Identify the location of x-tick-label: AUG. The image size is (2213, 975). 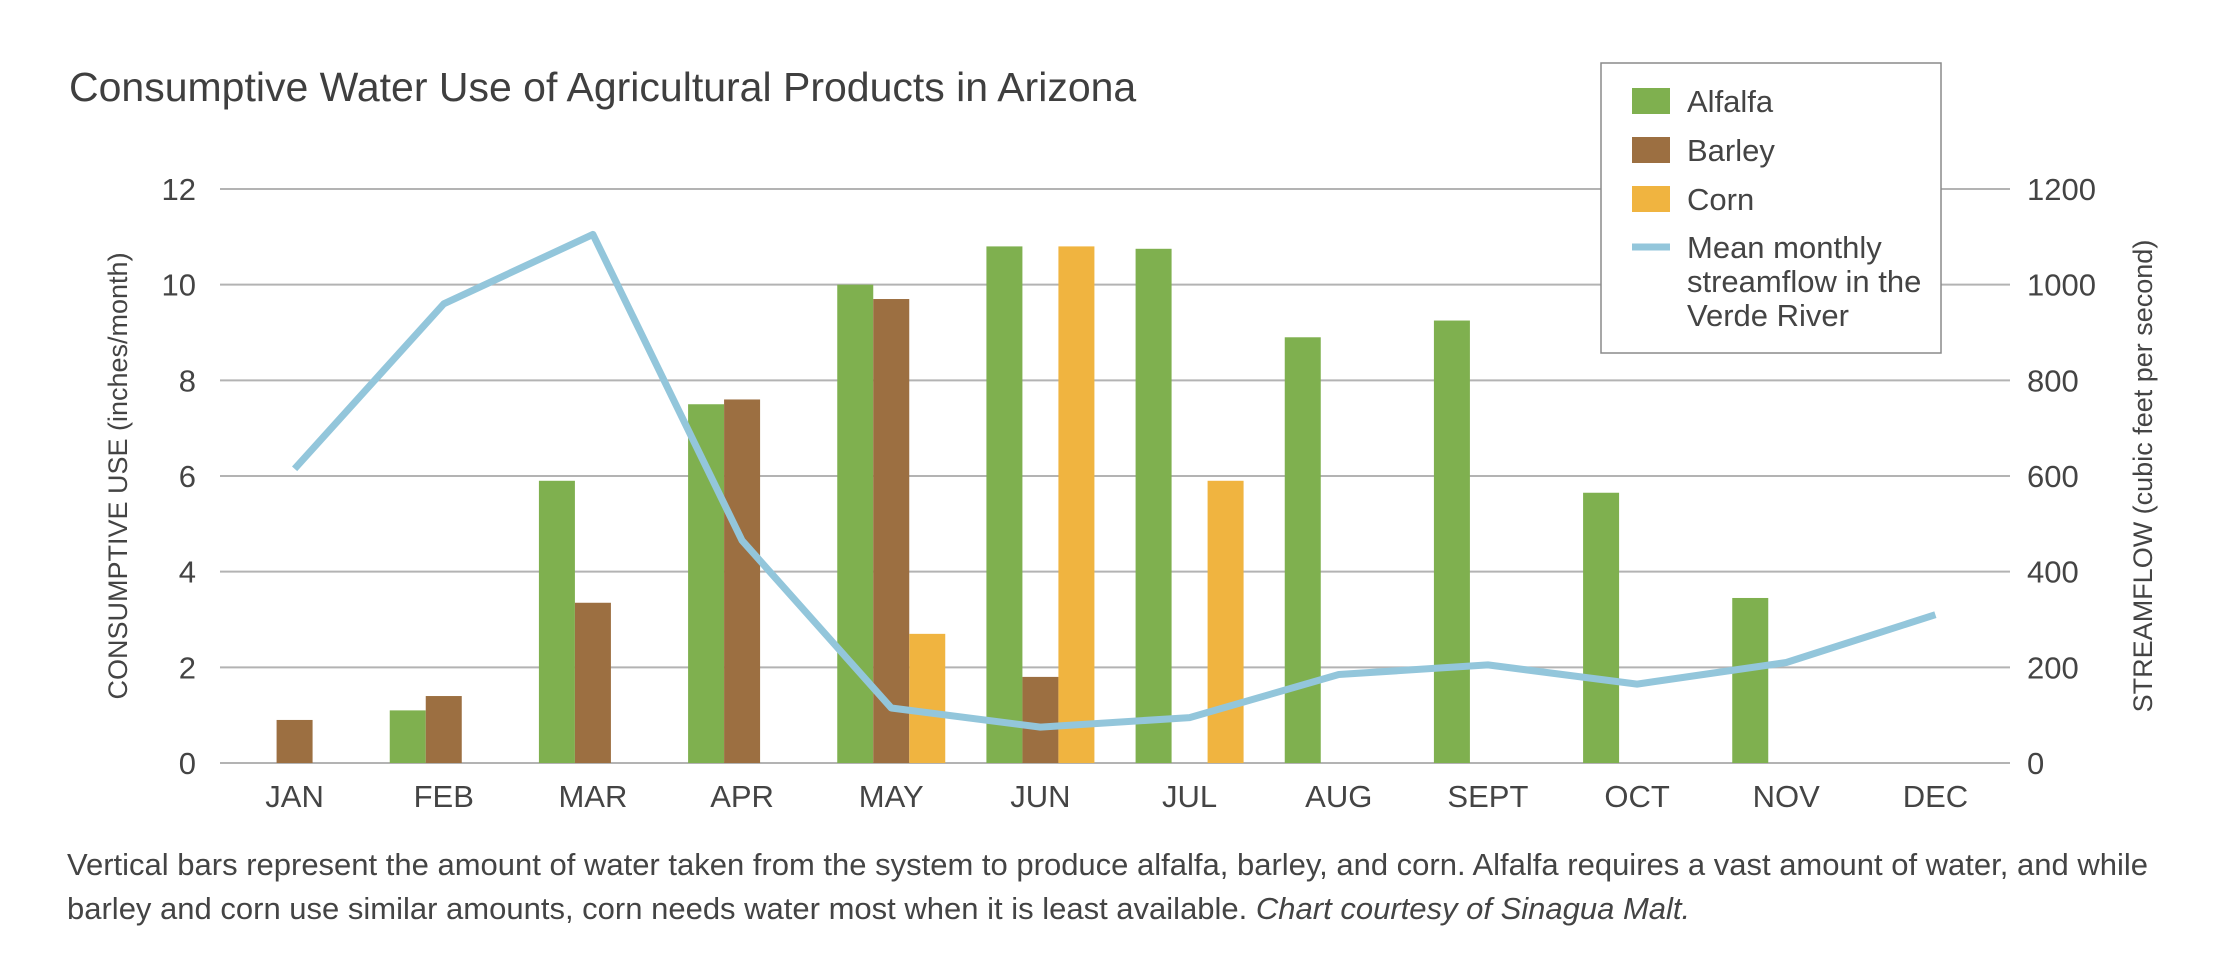
(1338, 796).